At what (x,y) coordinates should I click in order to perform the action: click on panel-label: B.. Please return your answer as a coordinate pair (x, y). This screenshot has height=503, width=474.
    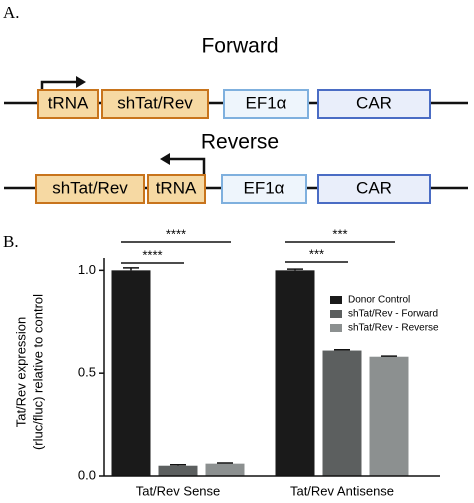
    Looking at the image, I should click on (11, 241).